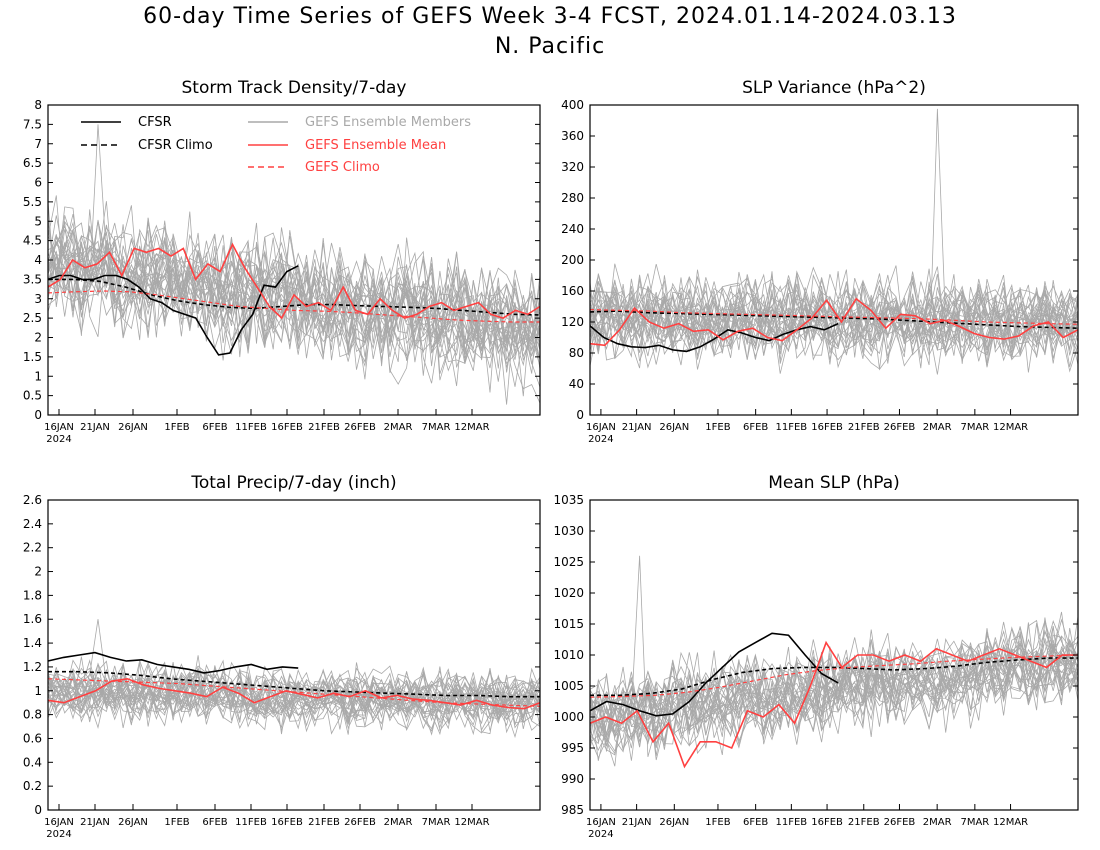  Describe the element at coordinates (32, 124) in the screenshot. I see `y-tick-label: 7.5` at that location.